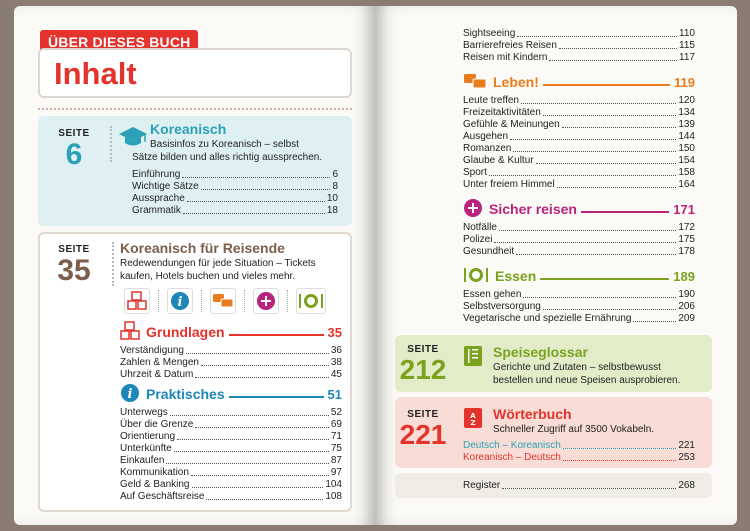 The image size is (750, 531). What do you see at coordinates (423, 434) in the screenshot?
I see `seite-number: 221` at bounding box center [423, 434].